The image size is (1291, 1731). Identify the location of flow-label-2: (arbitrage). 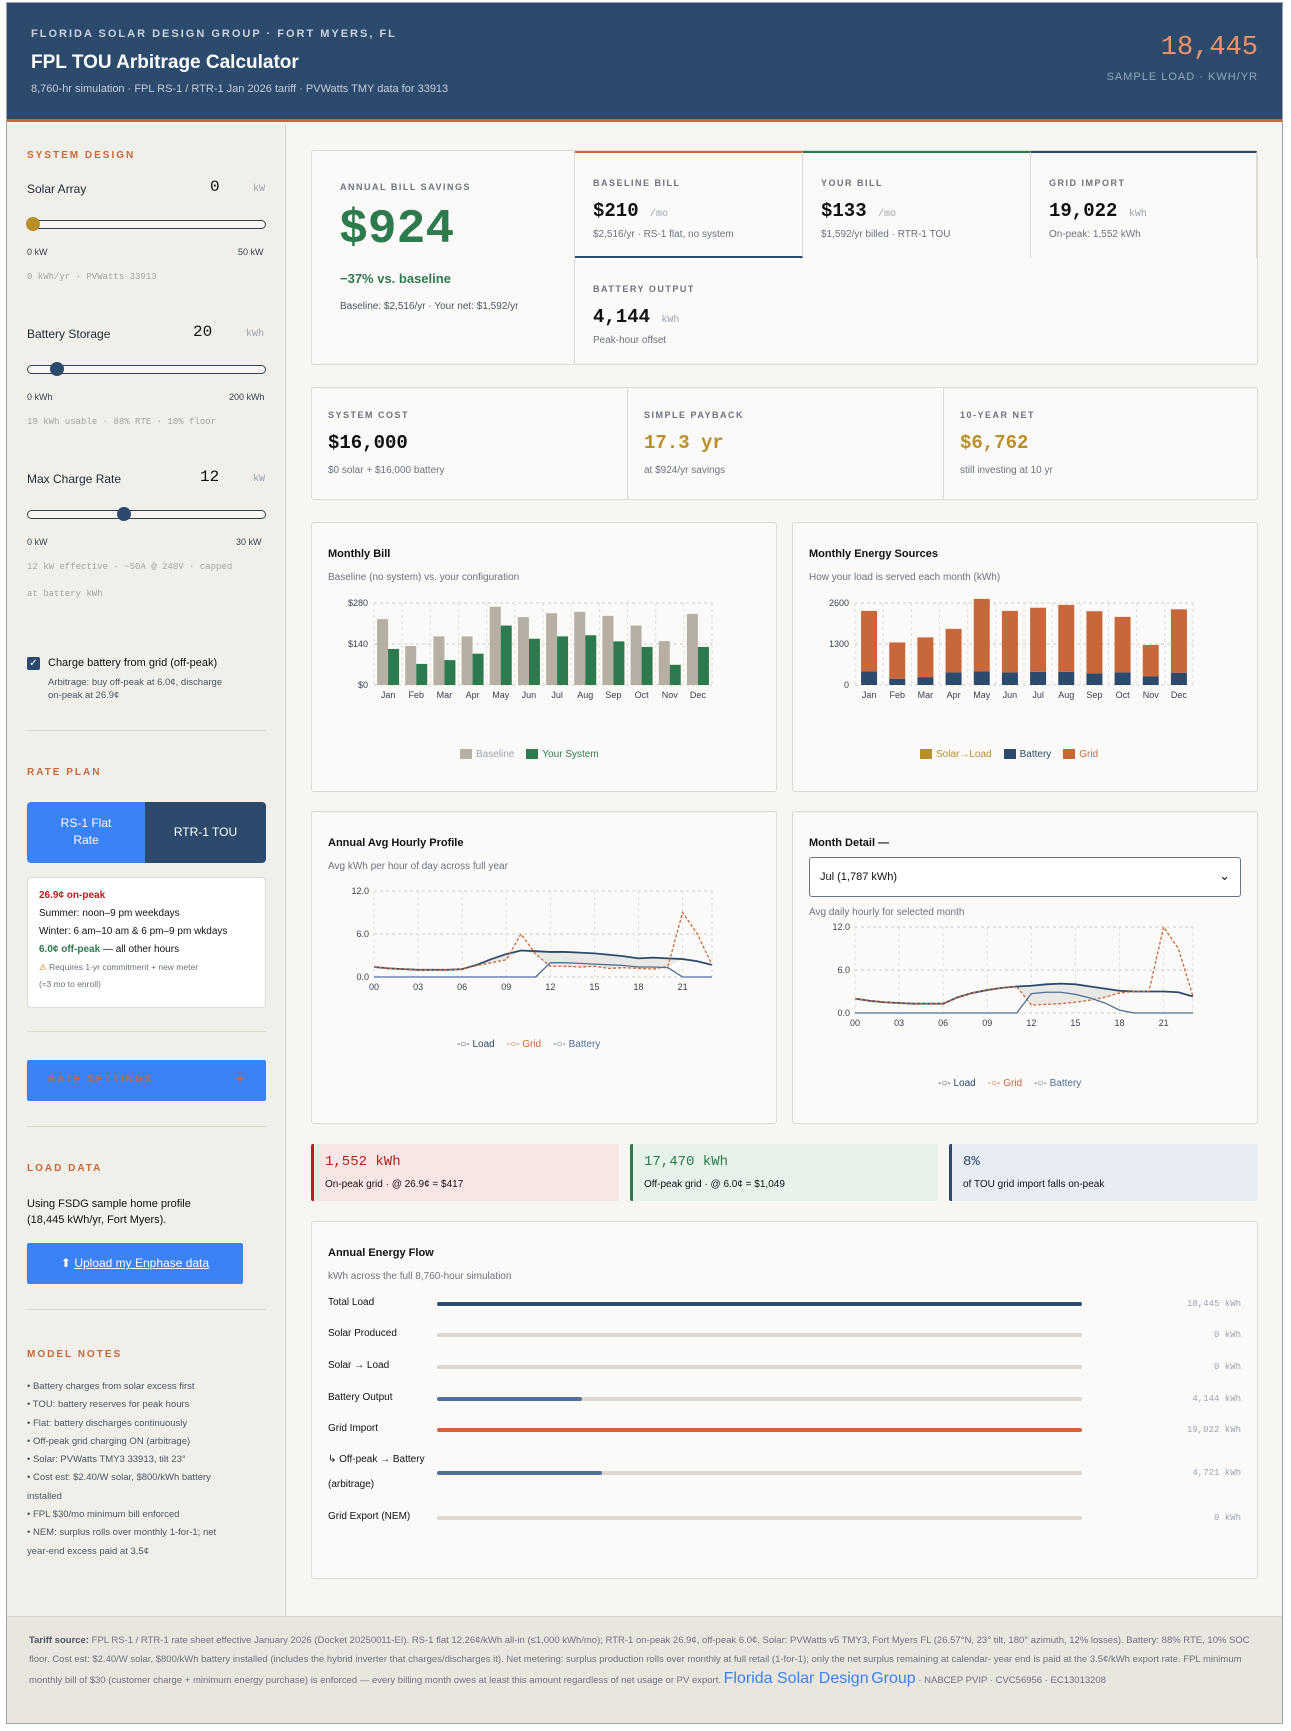
(351, 1484).